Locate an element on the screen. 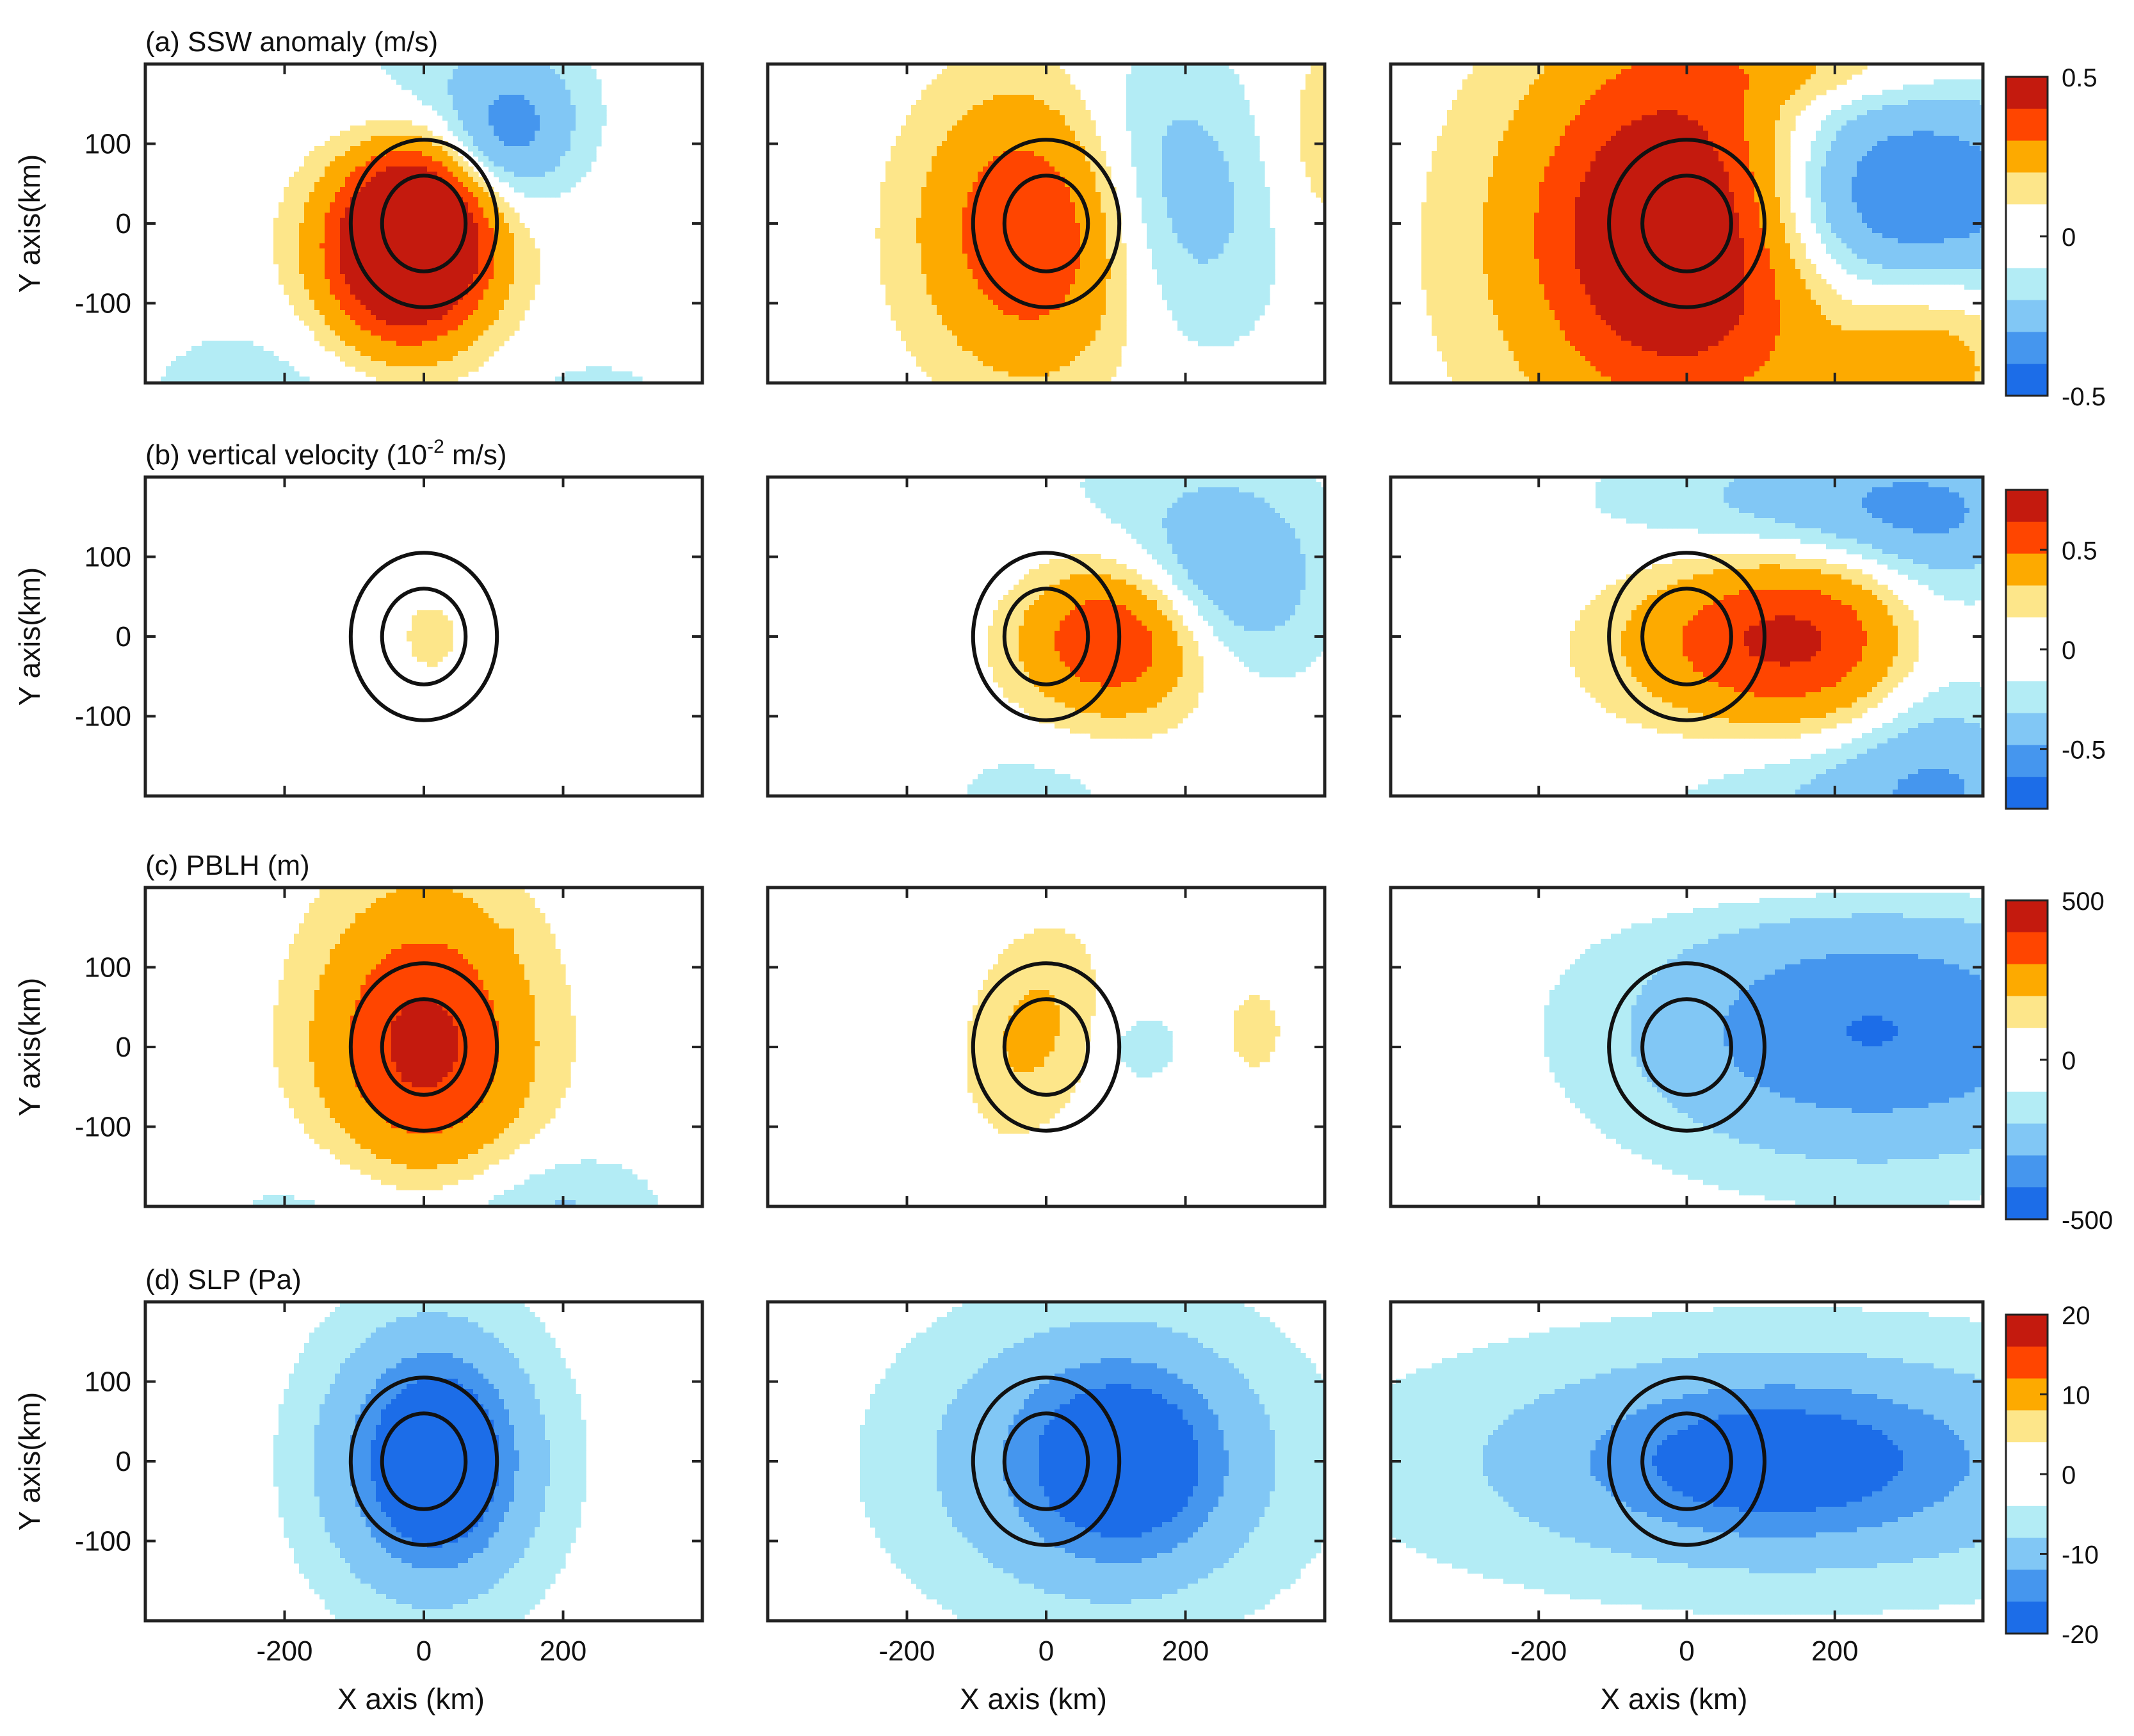  colorbar-tick-label: -10 is located at coordinates (2080, 1555).